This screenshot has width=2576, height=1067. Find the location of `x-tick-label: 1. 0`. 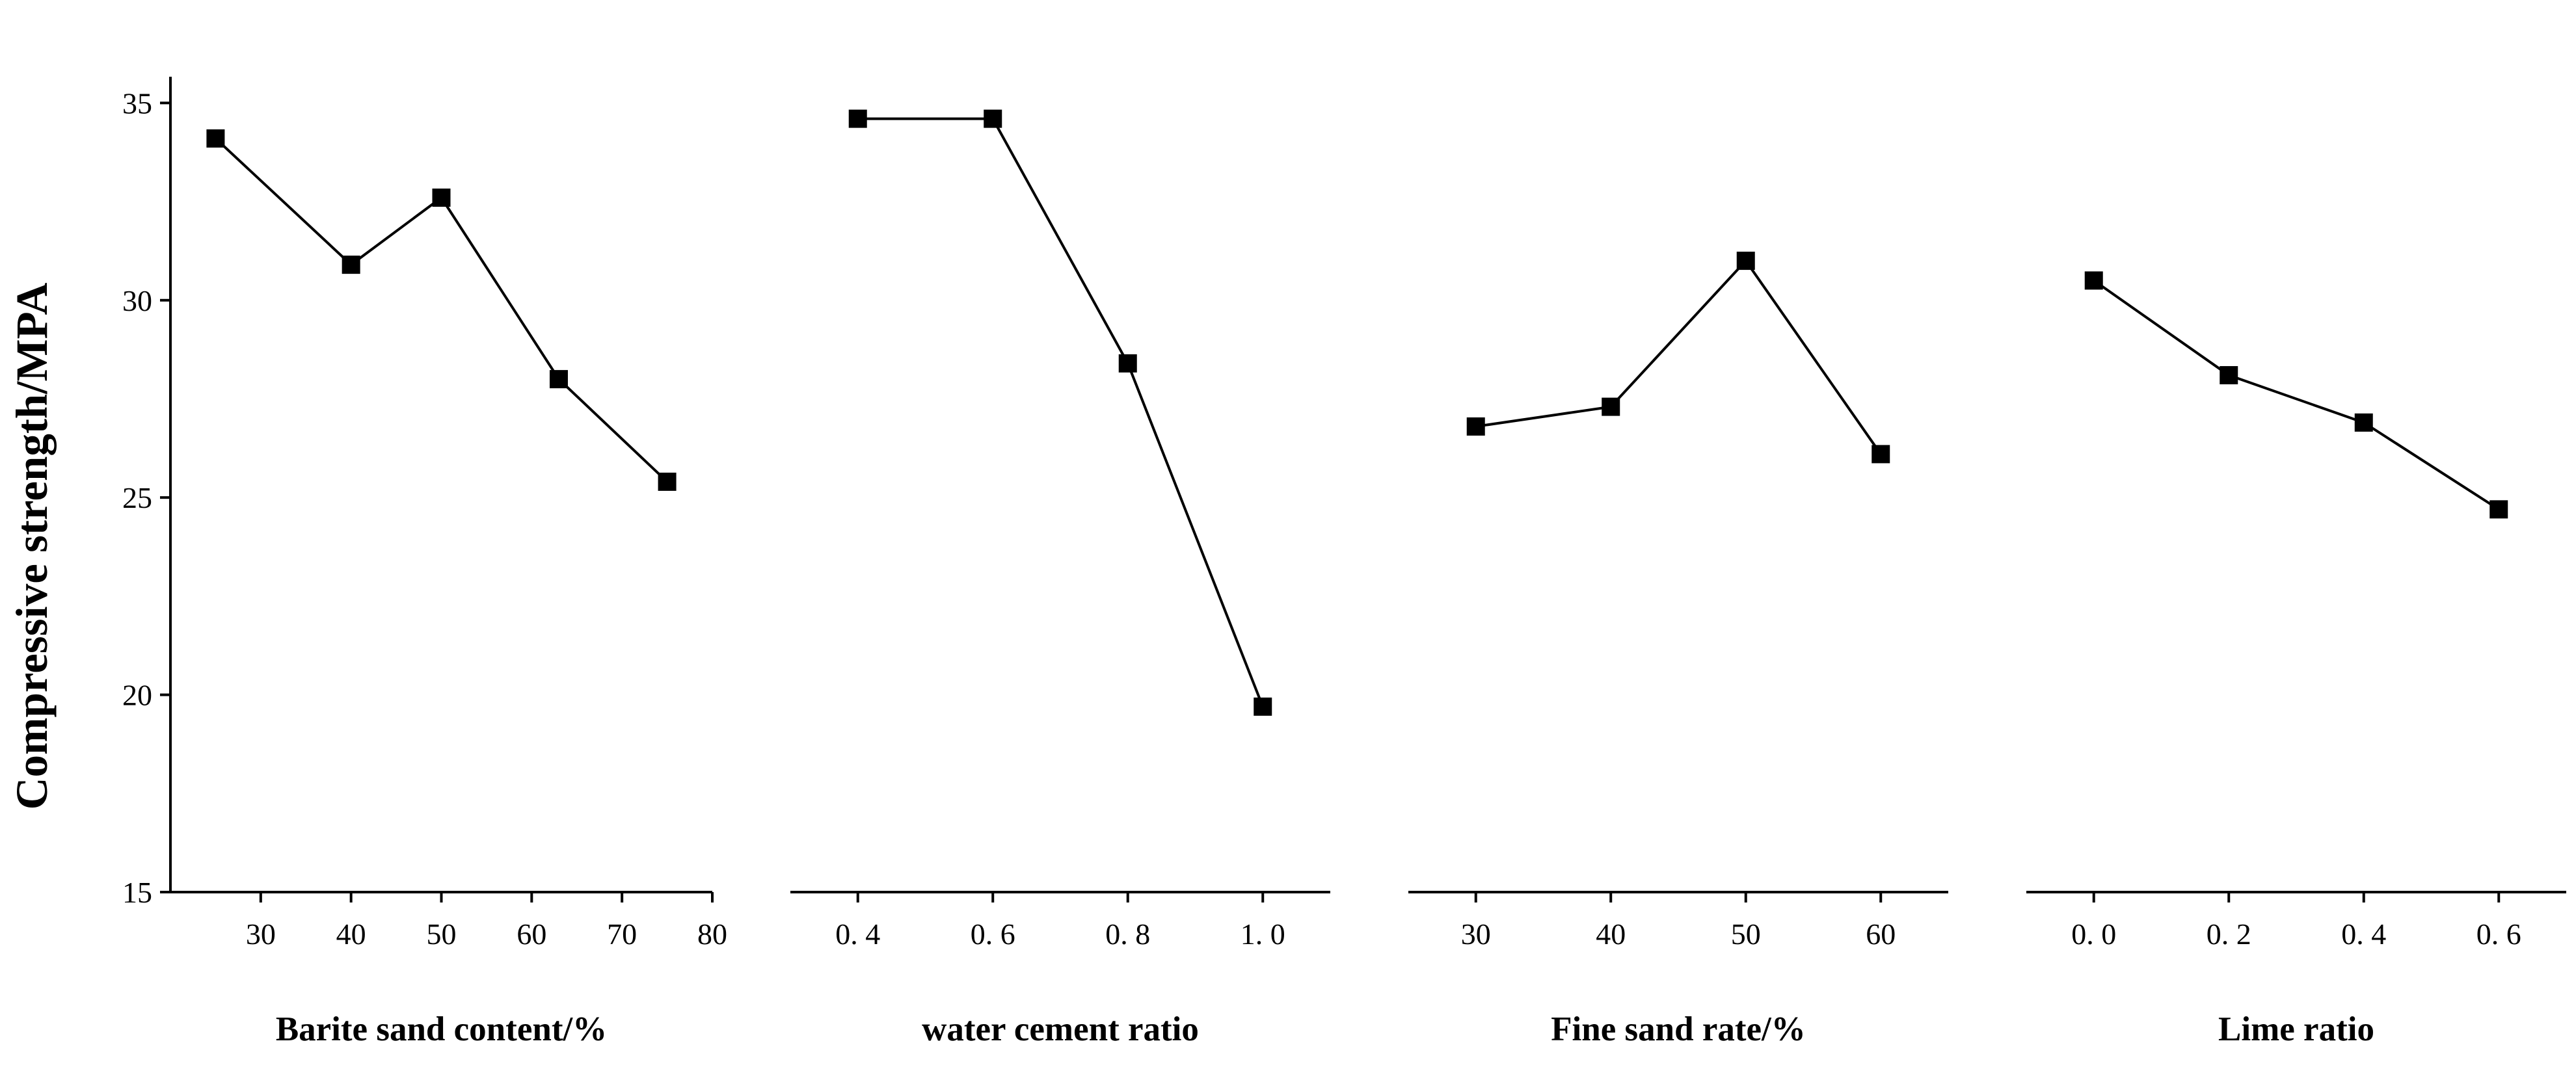

x-tick-label: 1. 0 is located at coordinates (1263, 934).